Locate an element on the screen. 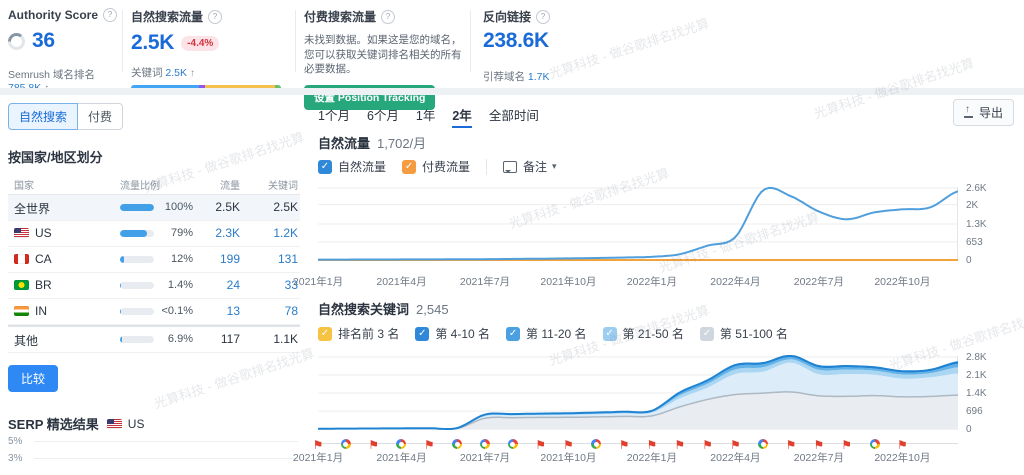 The height and width of the screenshot is (475, 1024). in-flag-icon is located at coordinates (21, 311).